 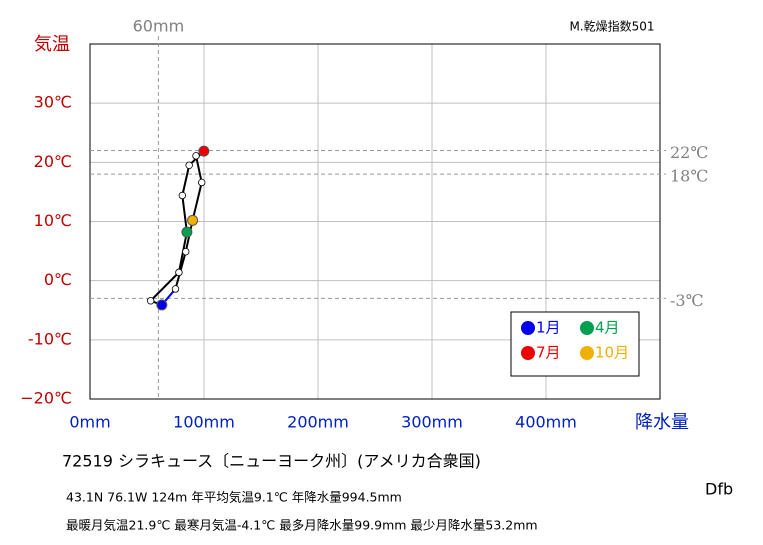 I want to click on reference-label: -3℃, so click(x=686, y=300).